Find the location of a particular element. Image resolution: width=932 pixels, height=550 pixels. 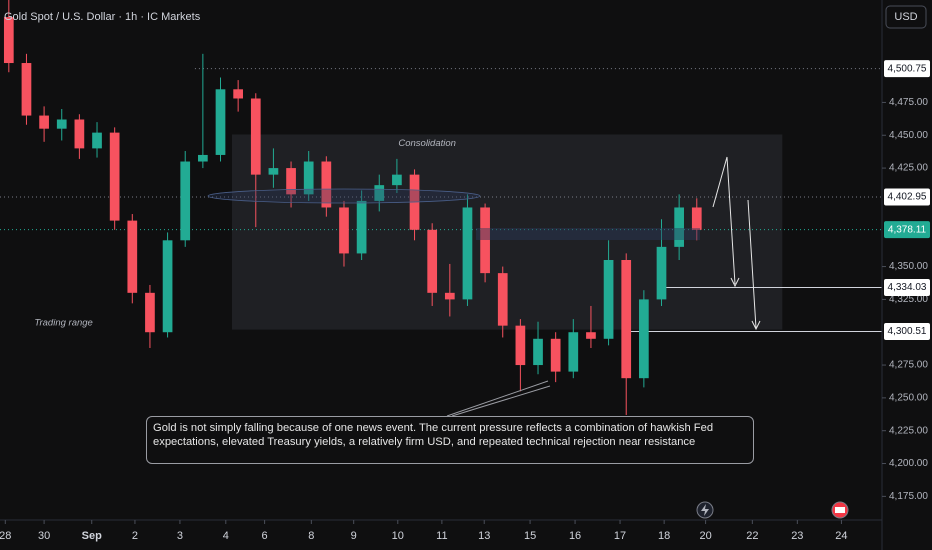

x-tick-label: 10 is located at coordinates (398, 536).